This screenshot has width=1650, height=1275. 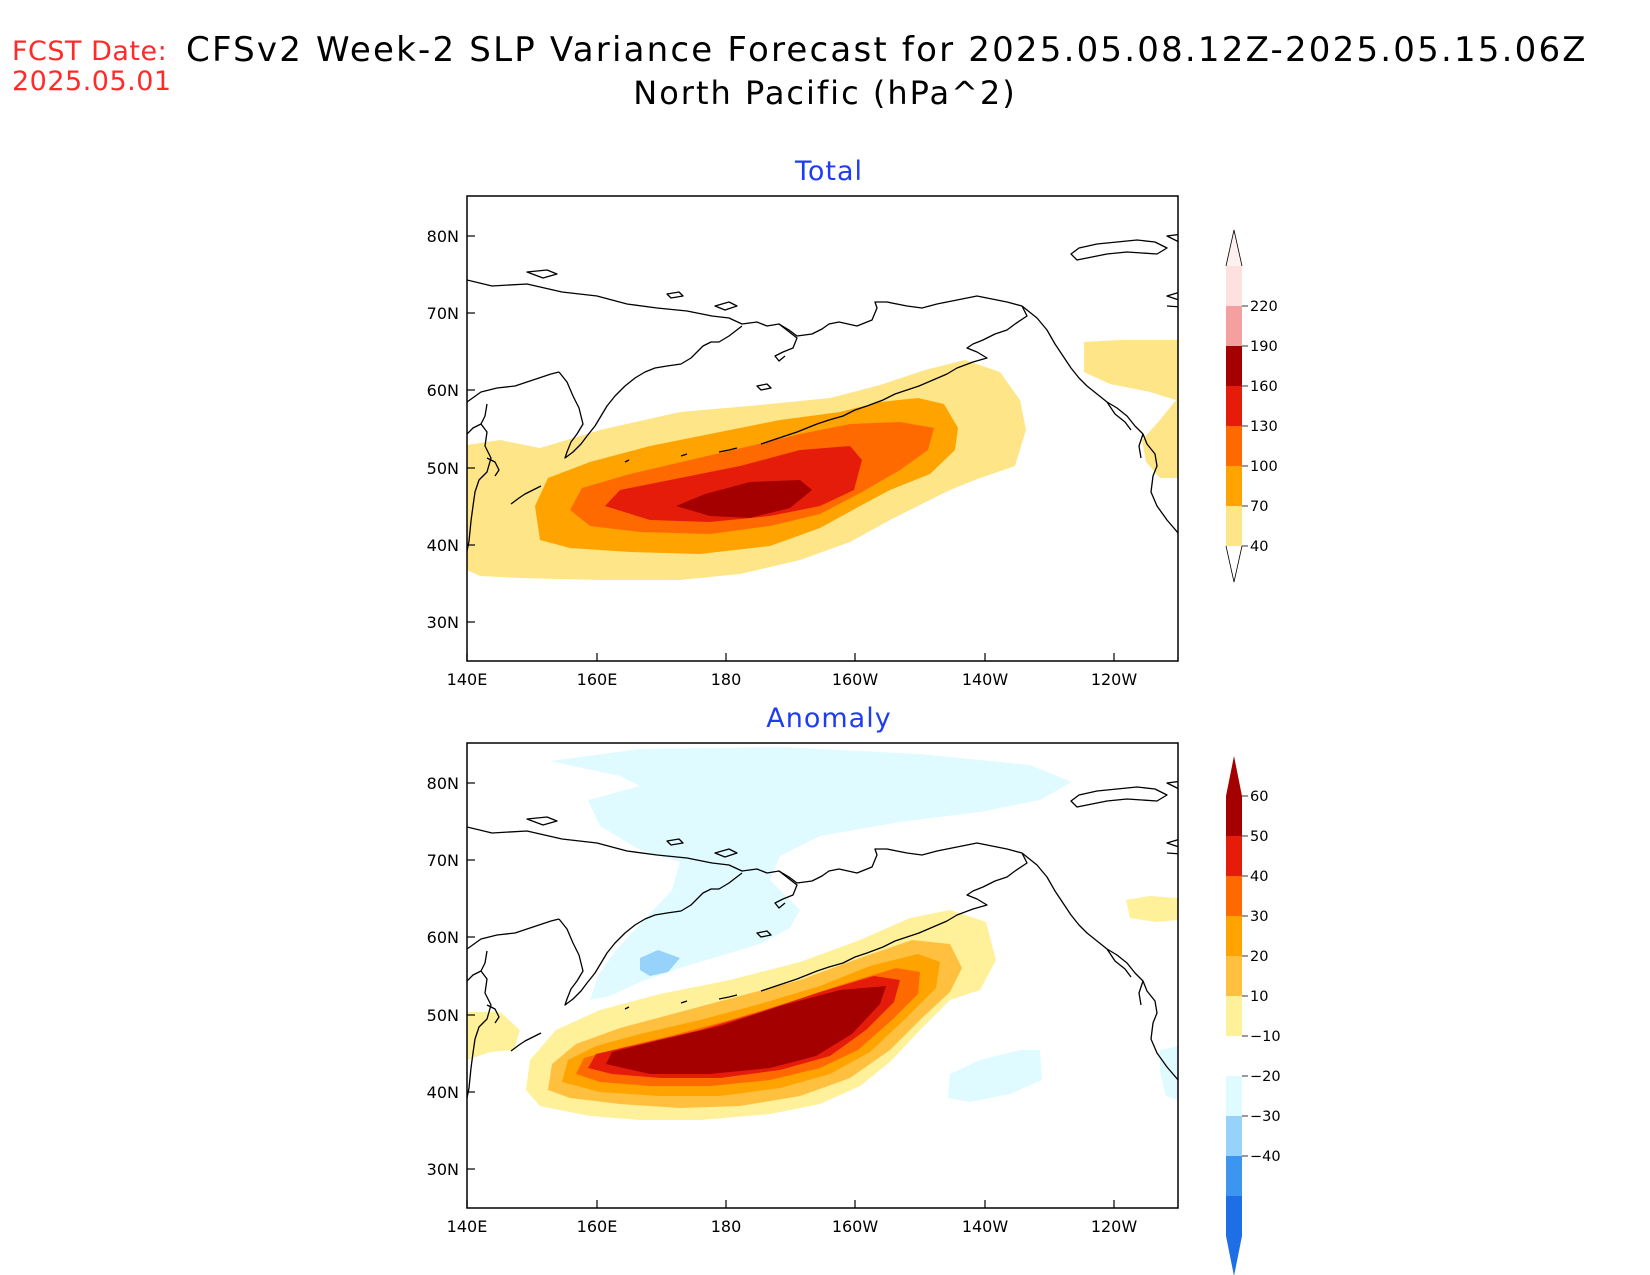 I want to click on colorbar-anomaly-bottom-arrow, so click(x=1234, y=1255).